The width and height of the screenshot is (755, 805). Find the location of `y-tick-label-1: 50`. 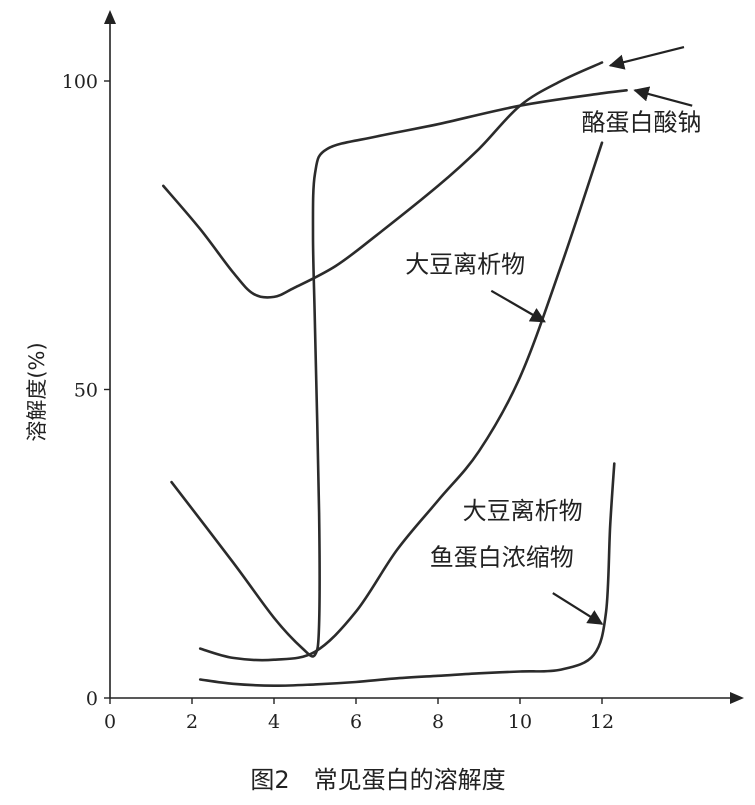

y-tick-label-1: 50 is located at coordinates (86, 391).